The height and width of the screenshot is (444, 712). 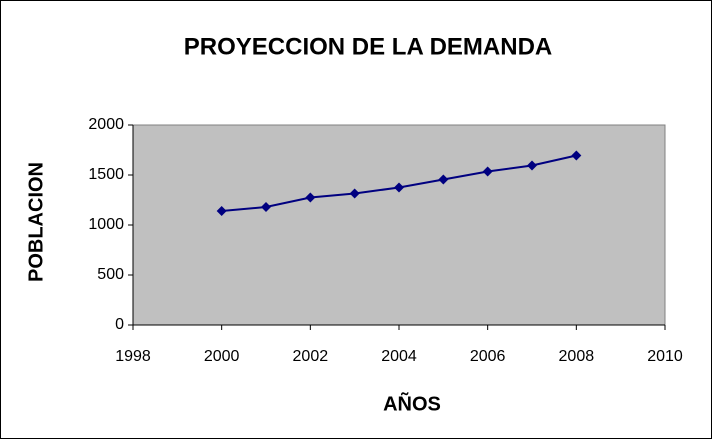 I want to click on y-tick-label: 2000, so click(x=106, y=124).